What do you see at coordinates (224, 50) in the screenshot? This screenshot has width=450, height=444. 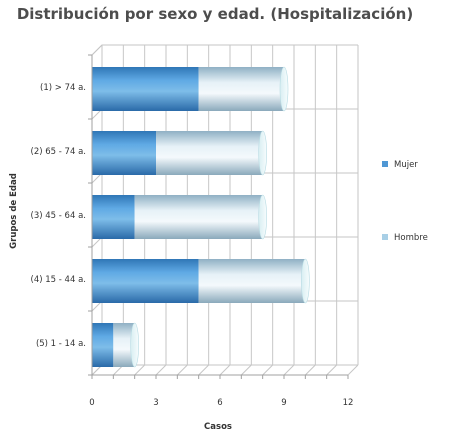 I see `grid-line-category` at bounding box center [224, 50].